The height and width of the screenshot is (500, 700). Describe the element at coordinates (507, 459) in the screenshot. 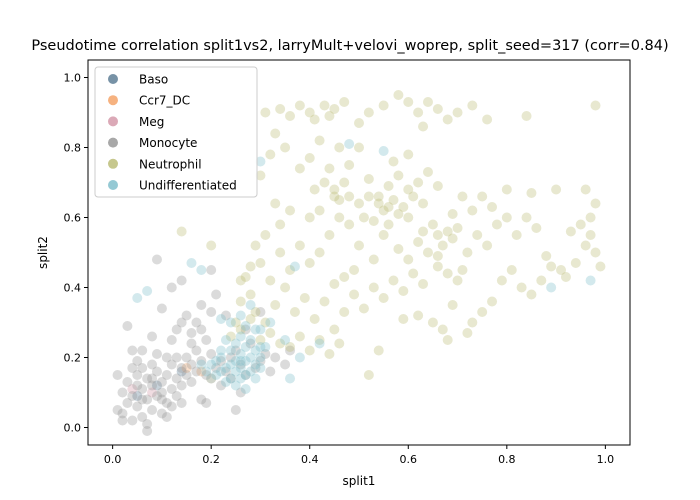

I see `x-tick-label: 0.8` at that location.